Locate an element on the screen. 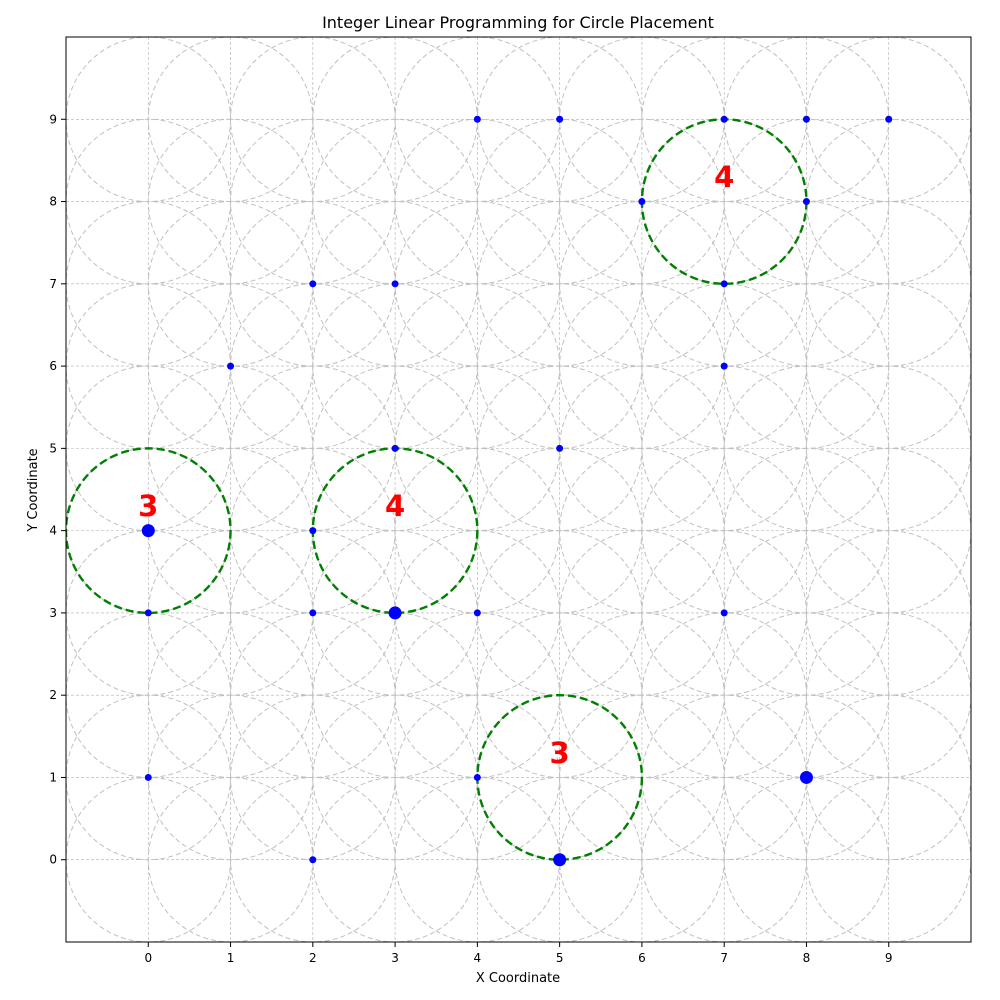 This screenshot has height=1000, width=1000. y-tick-label: 1 is located at coordinates (53, 777).